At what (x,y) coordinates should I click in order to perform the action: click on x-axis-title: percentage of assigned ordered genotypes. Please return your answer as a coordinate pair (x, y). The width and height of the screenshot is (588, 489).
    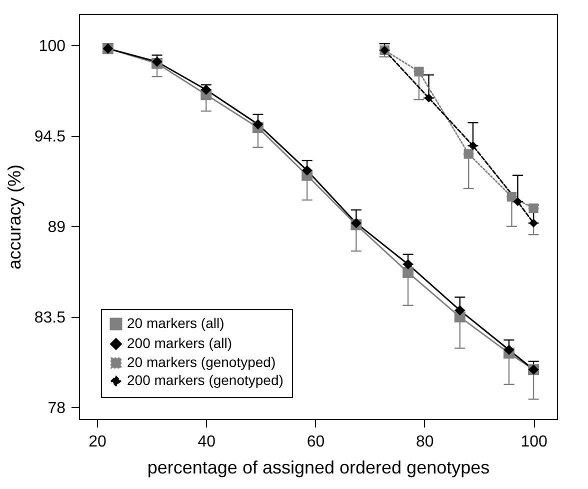
    Looking at the image, I should click on (318, 468).